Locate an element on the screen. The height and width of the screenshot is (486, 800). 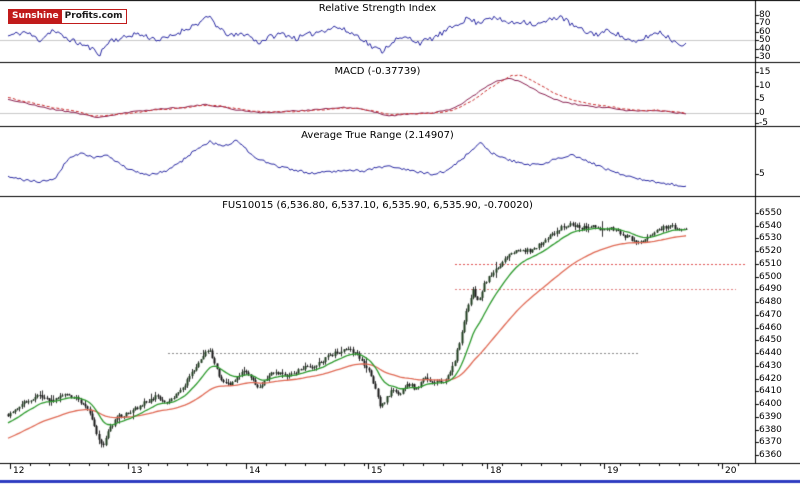
sunshineprofits-logo: Sunshine Profits.com is located at coordinates (67, 16).